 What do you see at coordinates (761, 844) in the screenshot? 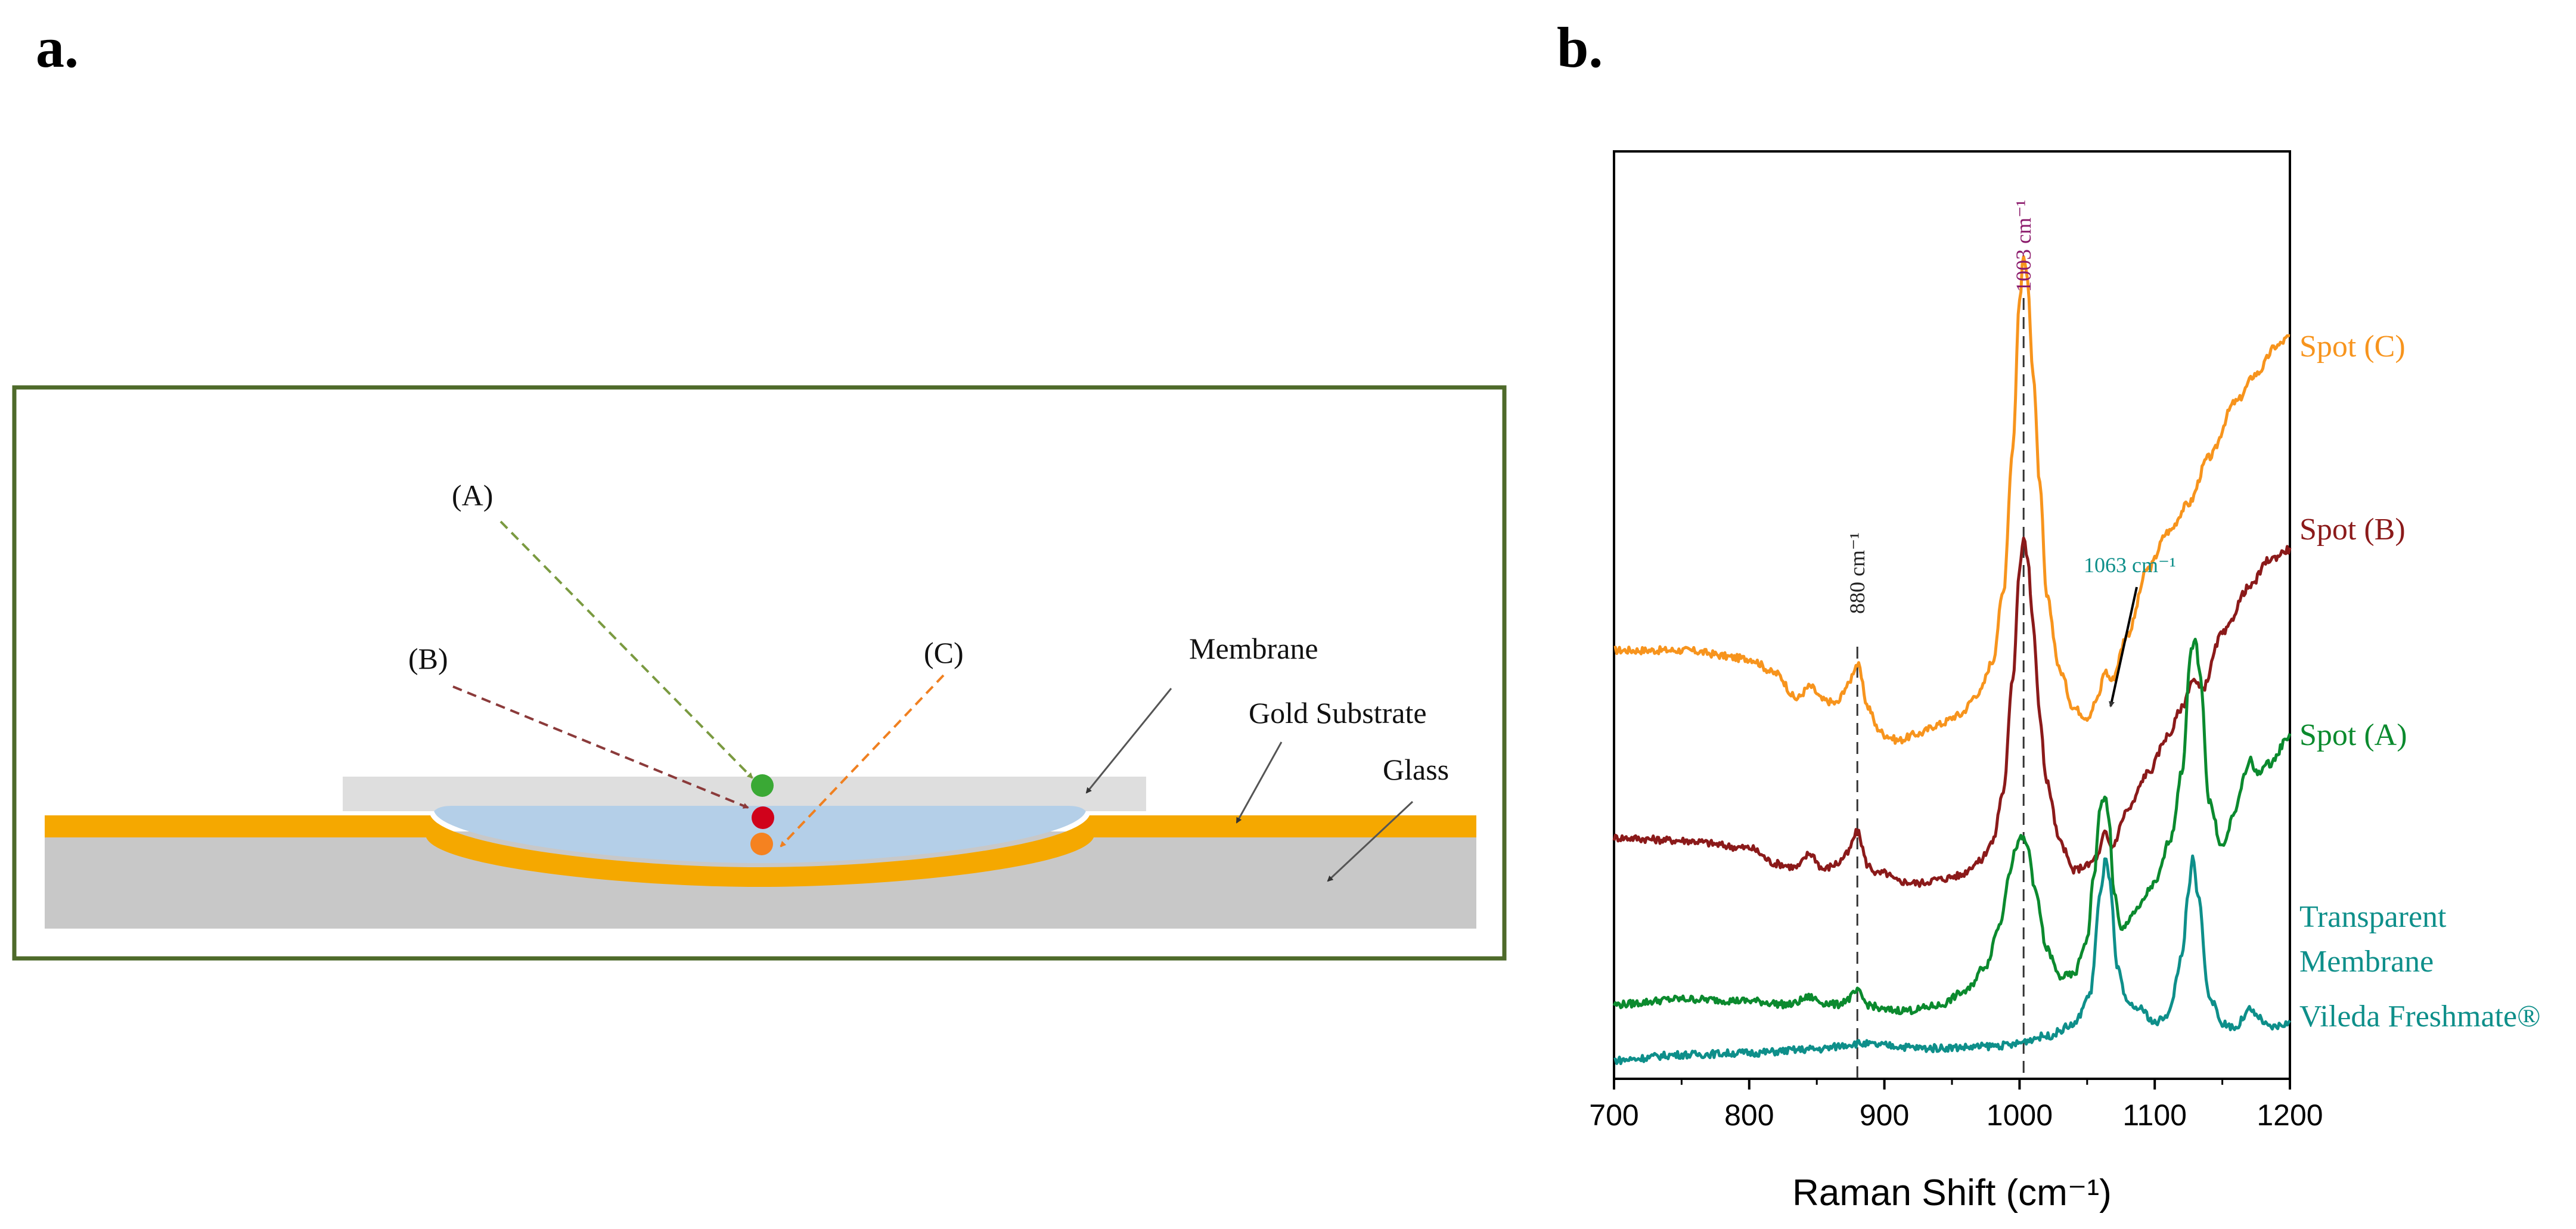
I see `spot-c-dot` at bounding box center [761, 844].